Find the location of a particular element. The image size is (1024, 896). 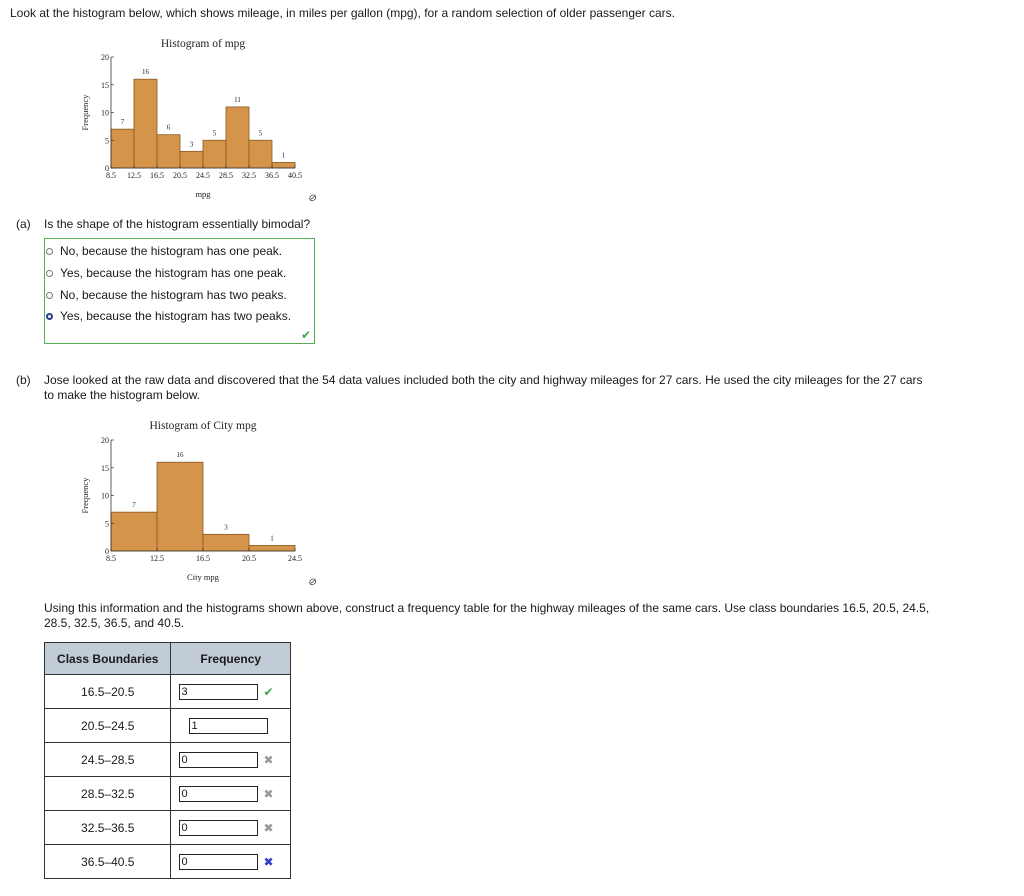

option-label: No, because the histogram has one peak. is located at coordinates (171, 251).